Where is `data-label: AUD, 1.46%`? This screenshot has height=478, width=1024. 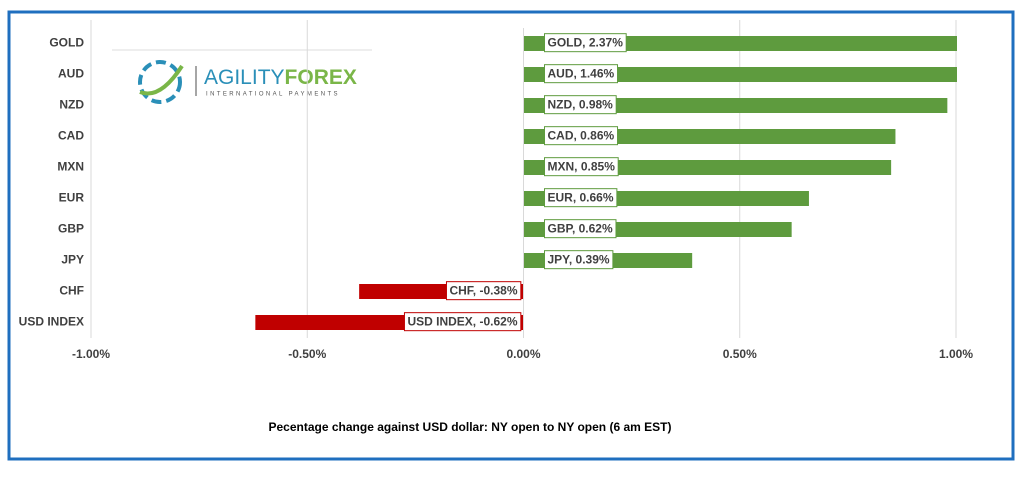 data-label: AUD, 1.46% is located at coordinates (581, 74).